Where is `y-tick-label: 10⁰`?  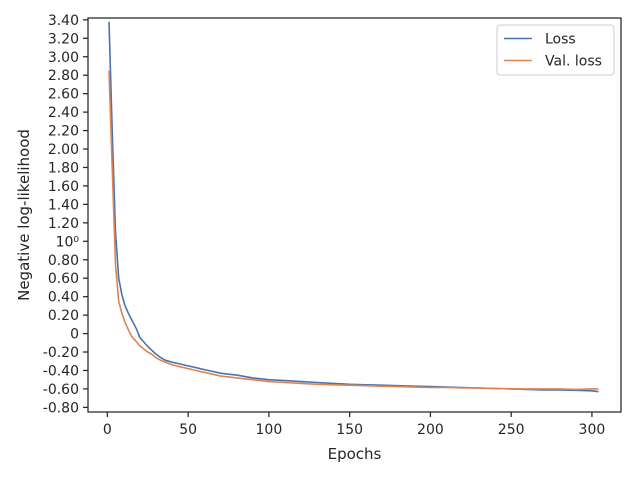 y-tick-label: 10⁰ is located at coordinates (68, 242).